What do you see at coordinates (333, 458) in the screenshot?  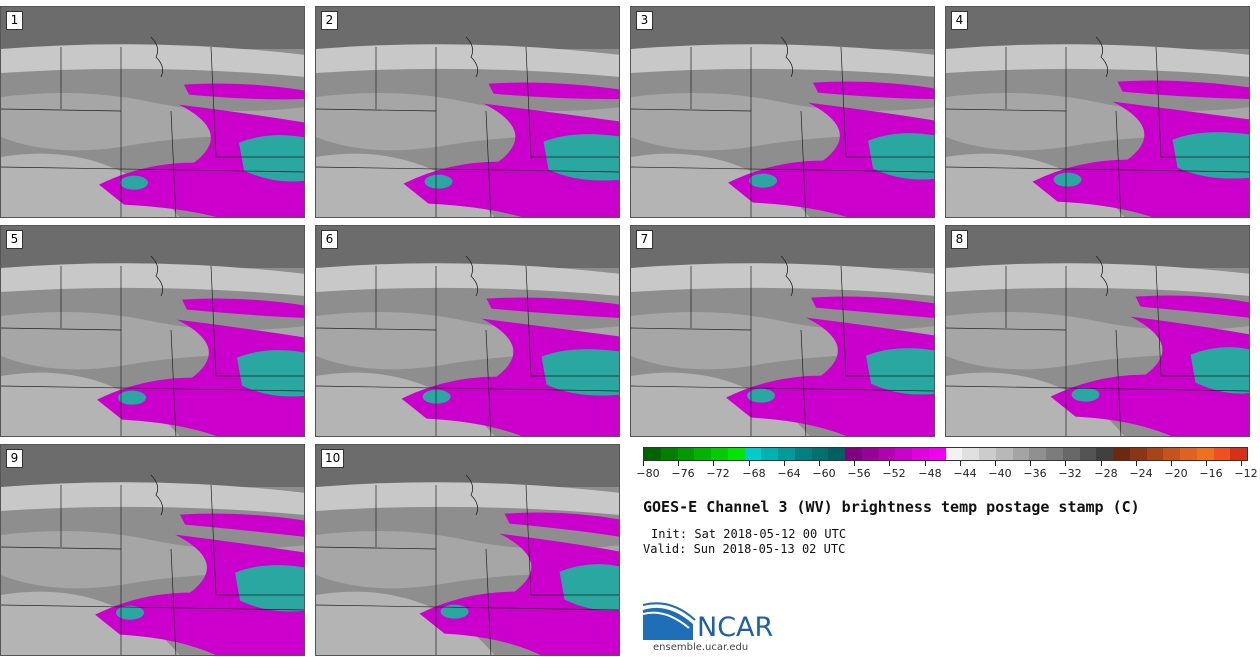 I see `panel-number: 10` at bounding box center [333, 458].